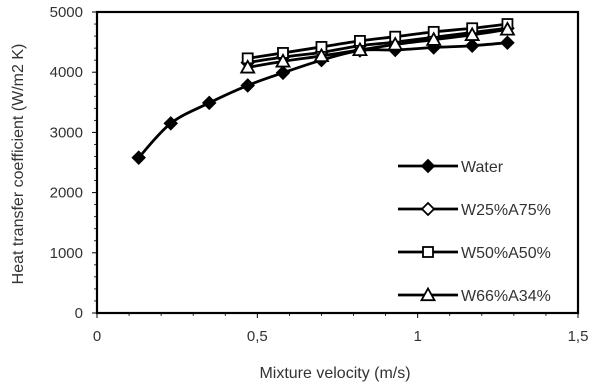  I want to click on y-tick-label: 1000, so click(66, 253).